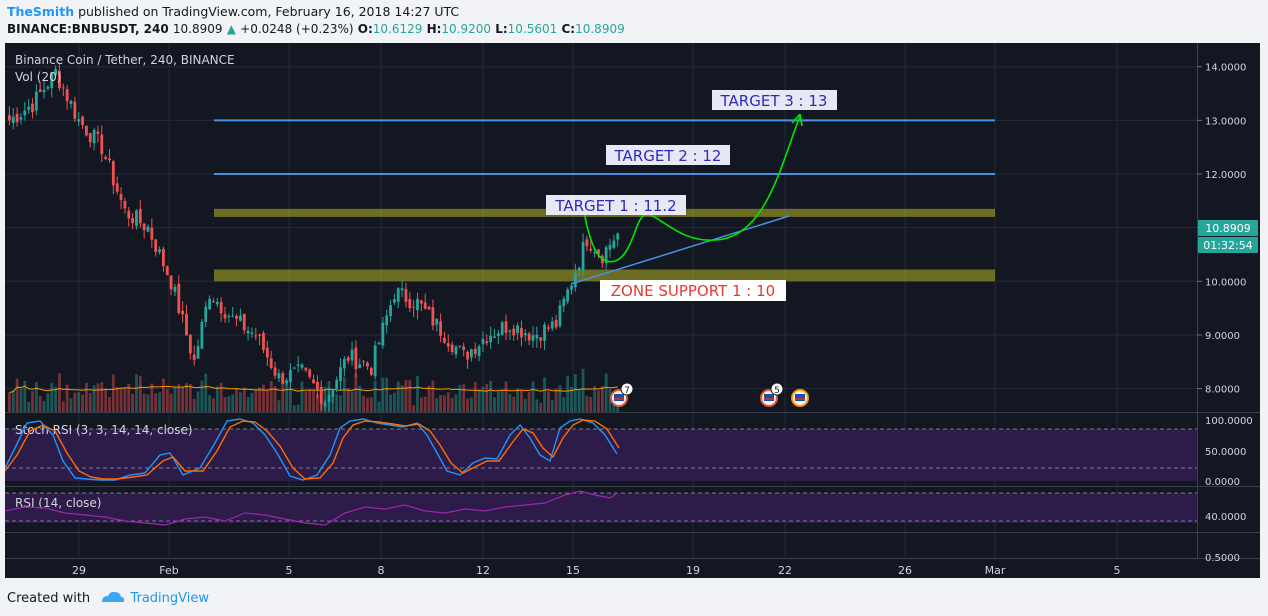 This screenshot has height=616, width=1268. Describe the element at coordinates (311, 508) in the screenshot. I see `rsi-line` at that location.